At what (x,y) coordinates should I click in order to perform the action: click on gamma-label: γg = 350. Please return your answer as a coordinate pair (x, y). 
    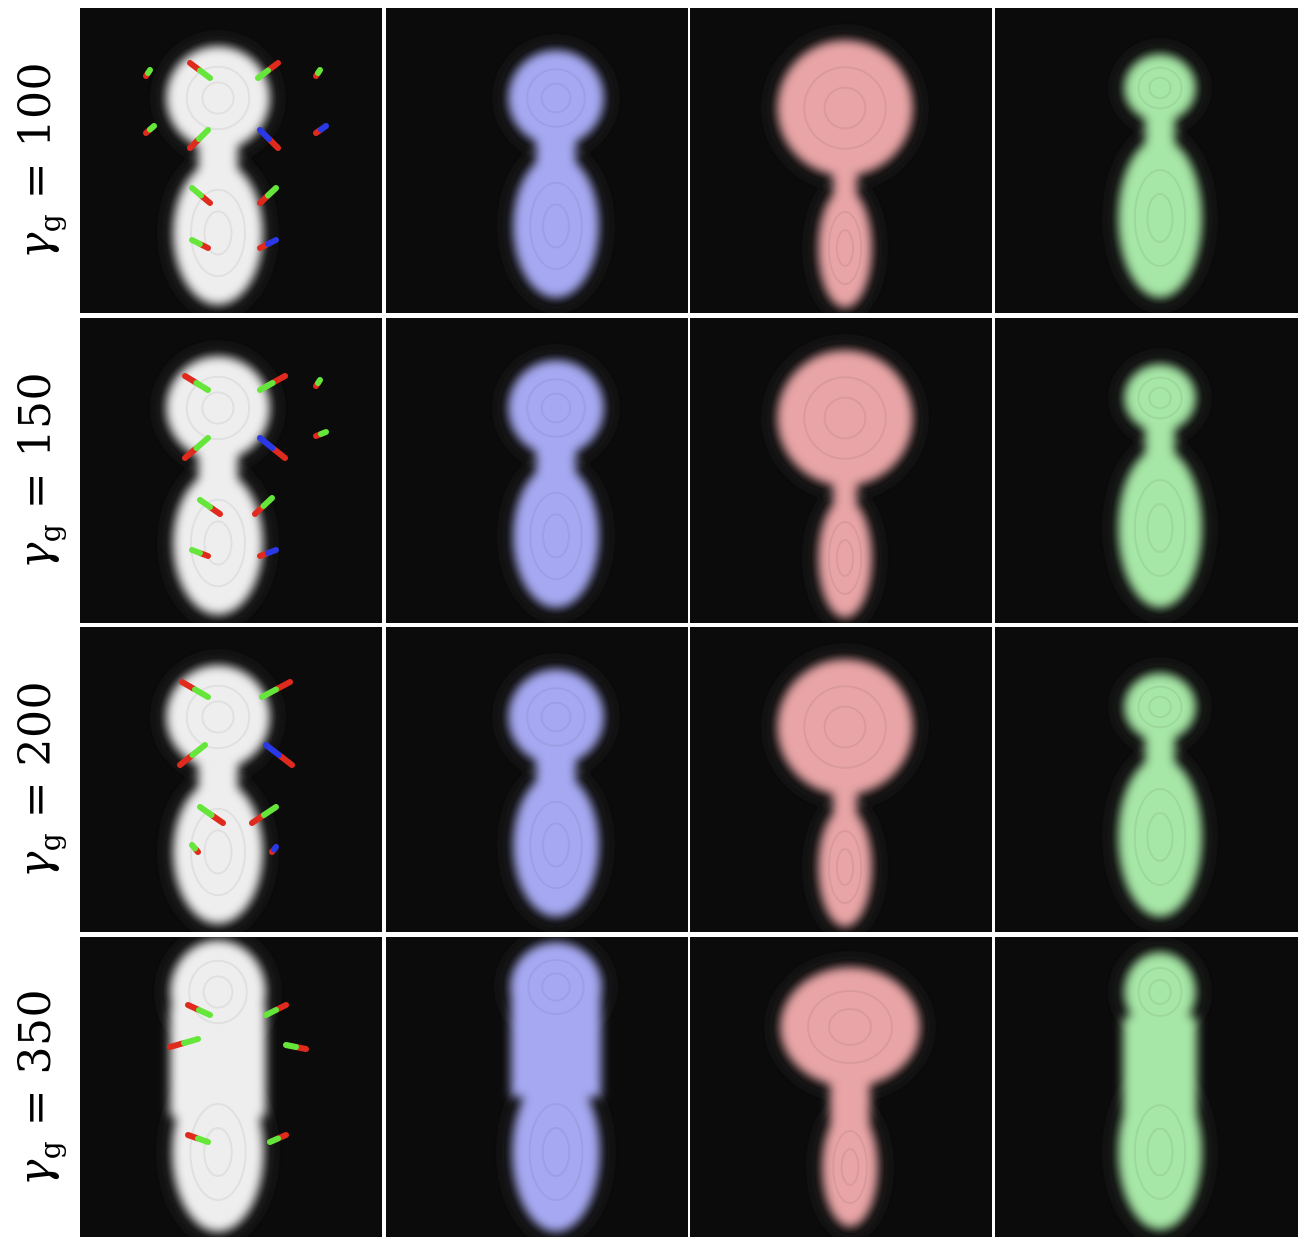
    Looking at the image, I should click on (39, 1086).